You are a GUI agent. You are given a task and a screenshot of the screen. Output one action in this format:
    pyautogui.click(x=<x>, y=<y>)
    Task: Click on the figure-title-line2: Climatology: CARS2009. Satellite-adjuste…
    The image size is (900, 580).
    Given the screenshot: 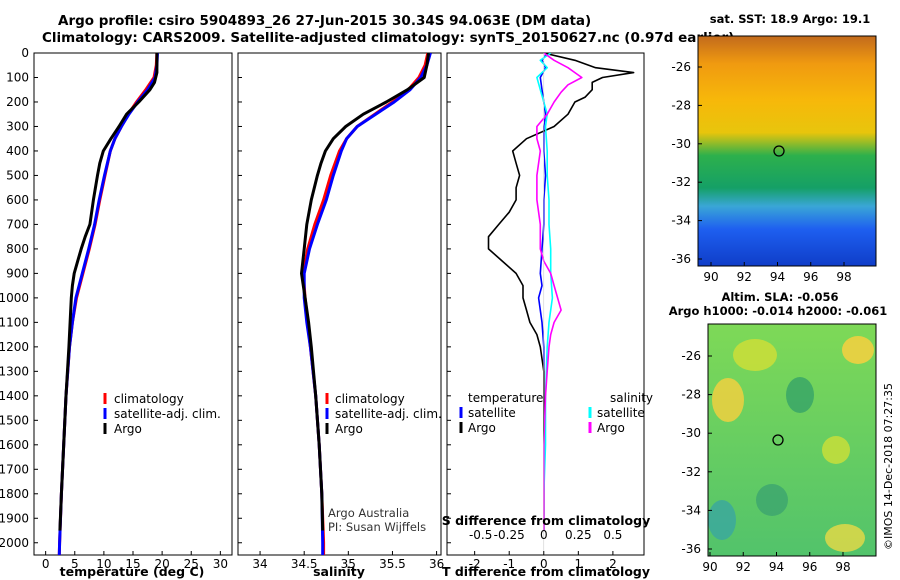 What is the action you would take?
    pyautogui.click(x=388, y=38)
    